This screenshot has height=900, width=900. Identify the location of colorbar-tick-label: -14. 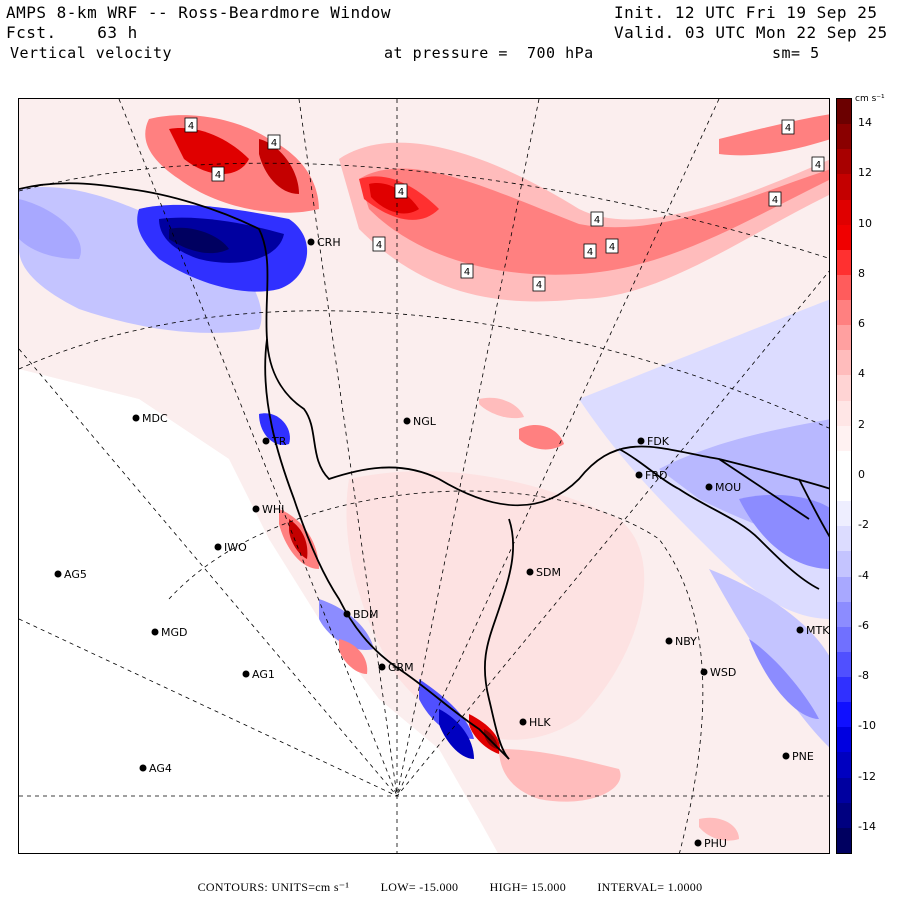
(867, 826).